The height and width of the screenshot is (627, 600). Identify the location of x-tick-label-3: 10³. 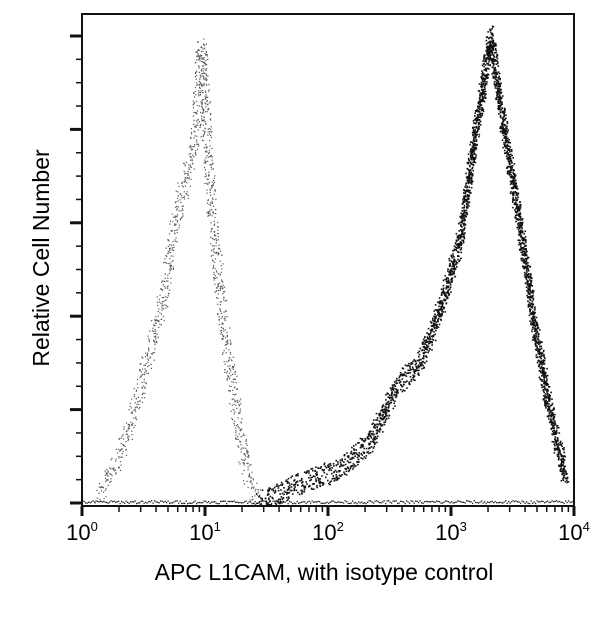
(451, 532).